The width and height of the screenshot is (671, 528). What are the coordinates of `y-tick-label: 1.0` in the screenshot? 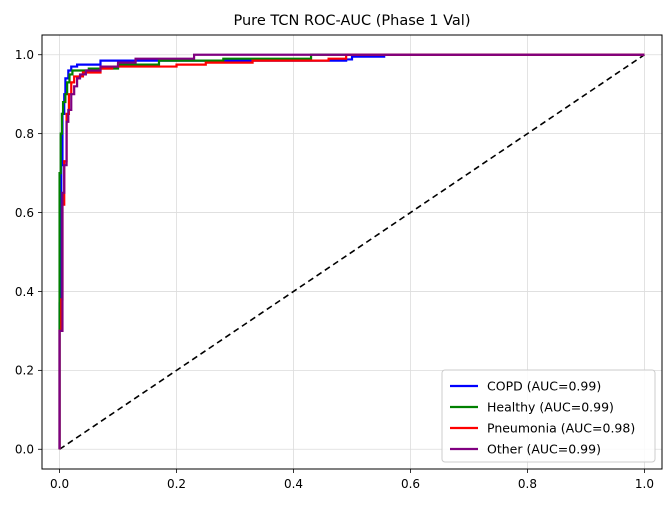 It's located at (24, 55).